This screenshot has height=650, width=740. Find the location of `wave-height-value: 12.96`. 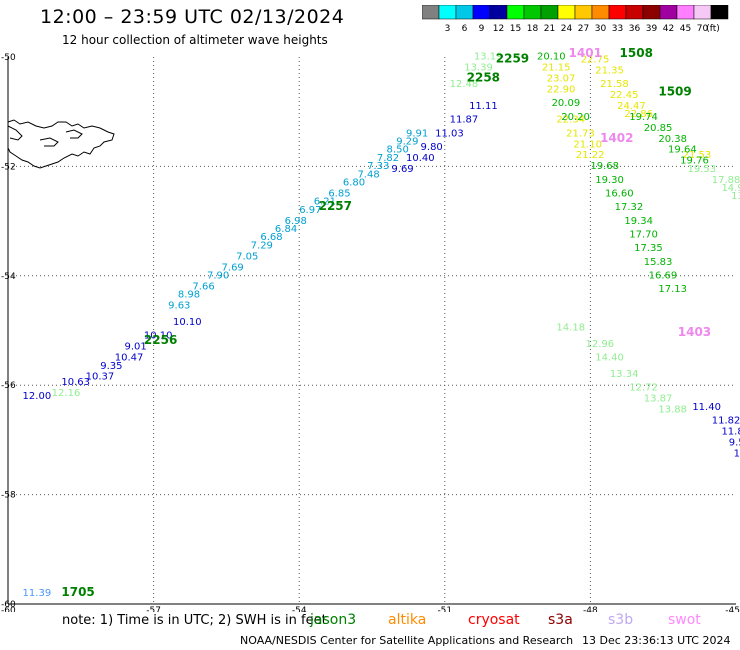

wave-height-value: 12.96 is located at coordinates (600, 344).